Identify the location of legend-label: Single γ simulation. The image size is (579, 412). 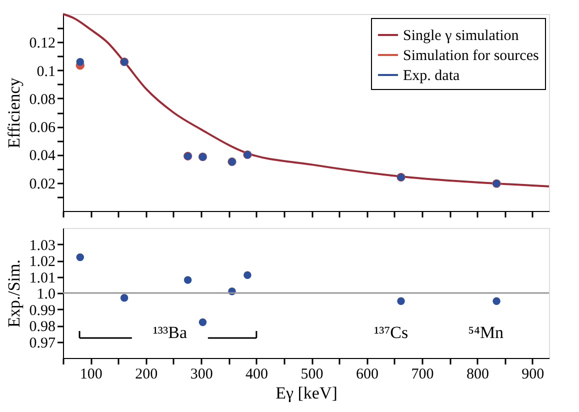
(461, 36).